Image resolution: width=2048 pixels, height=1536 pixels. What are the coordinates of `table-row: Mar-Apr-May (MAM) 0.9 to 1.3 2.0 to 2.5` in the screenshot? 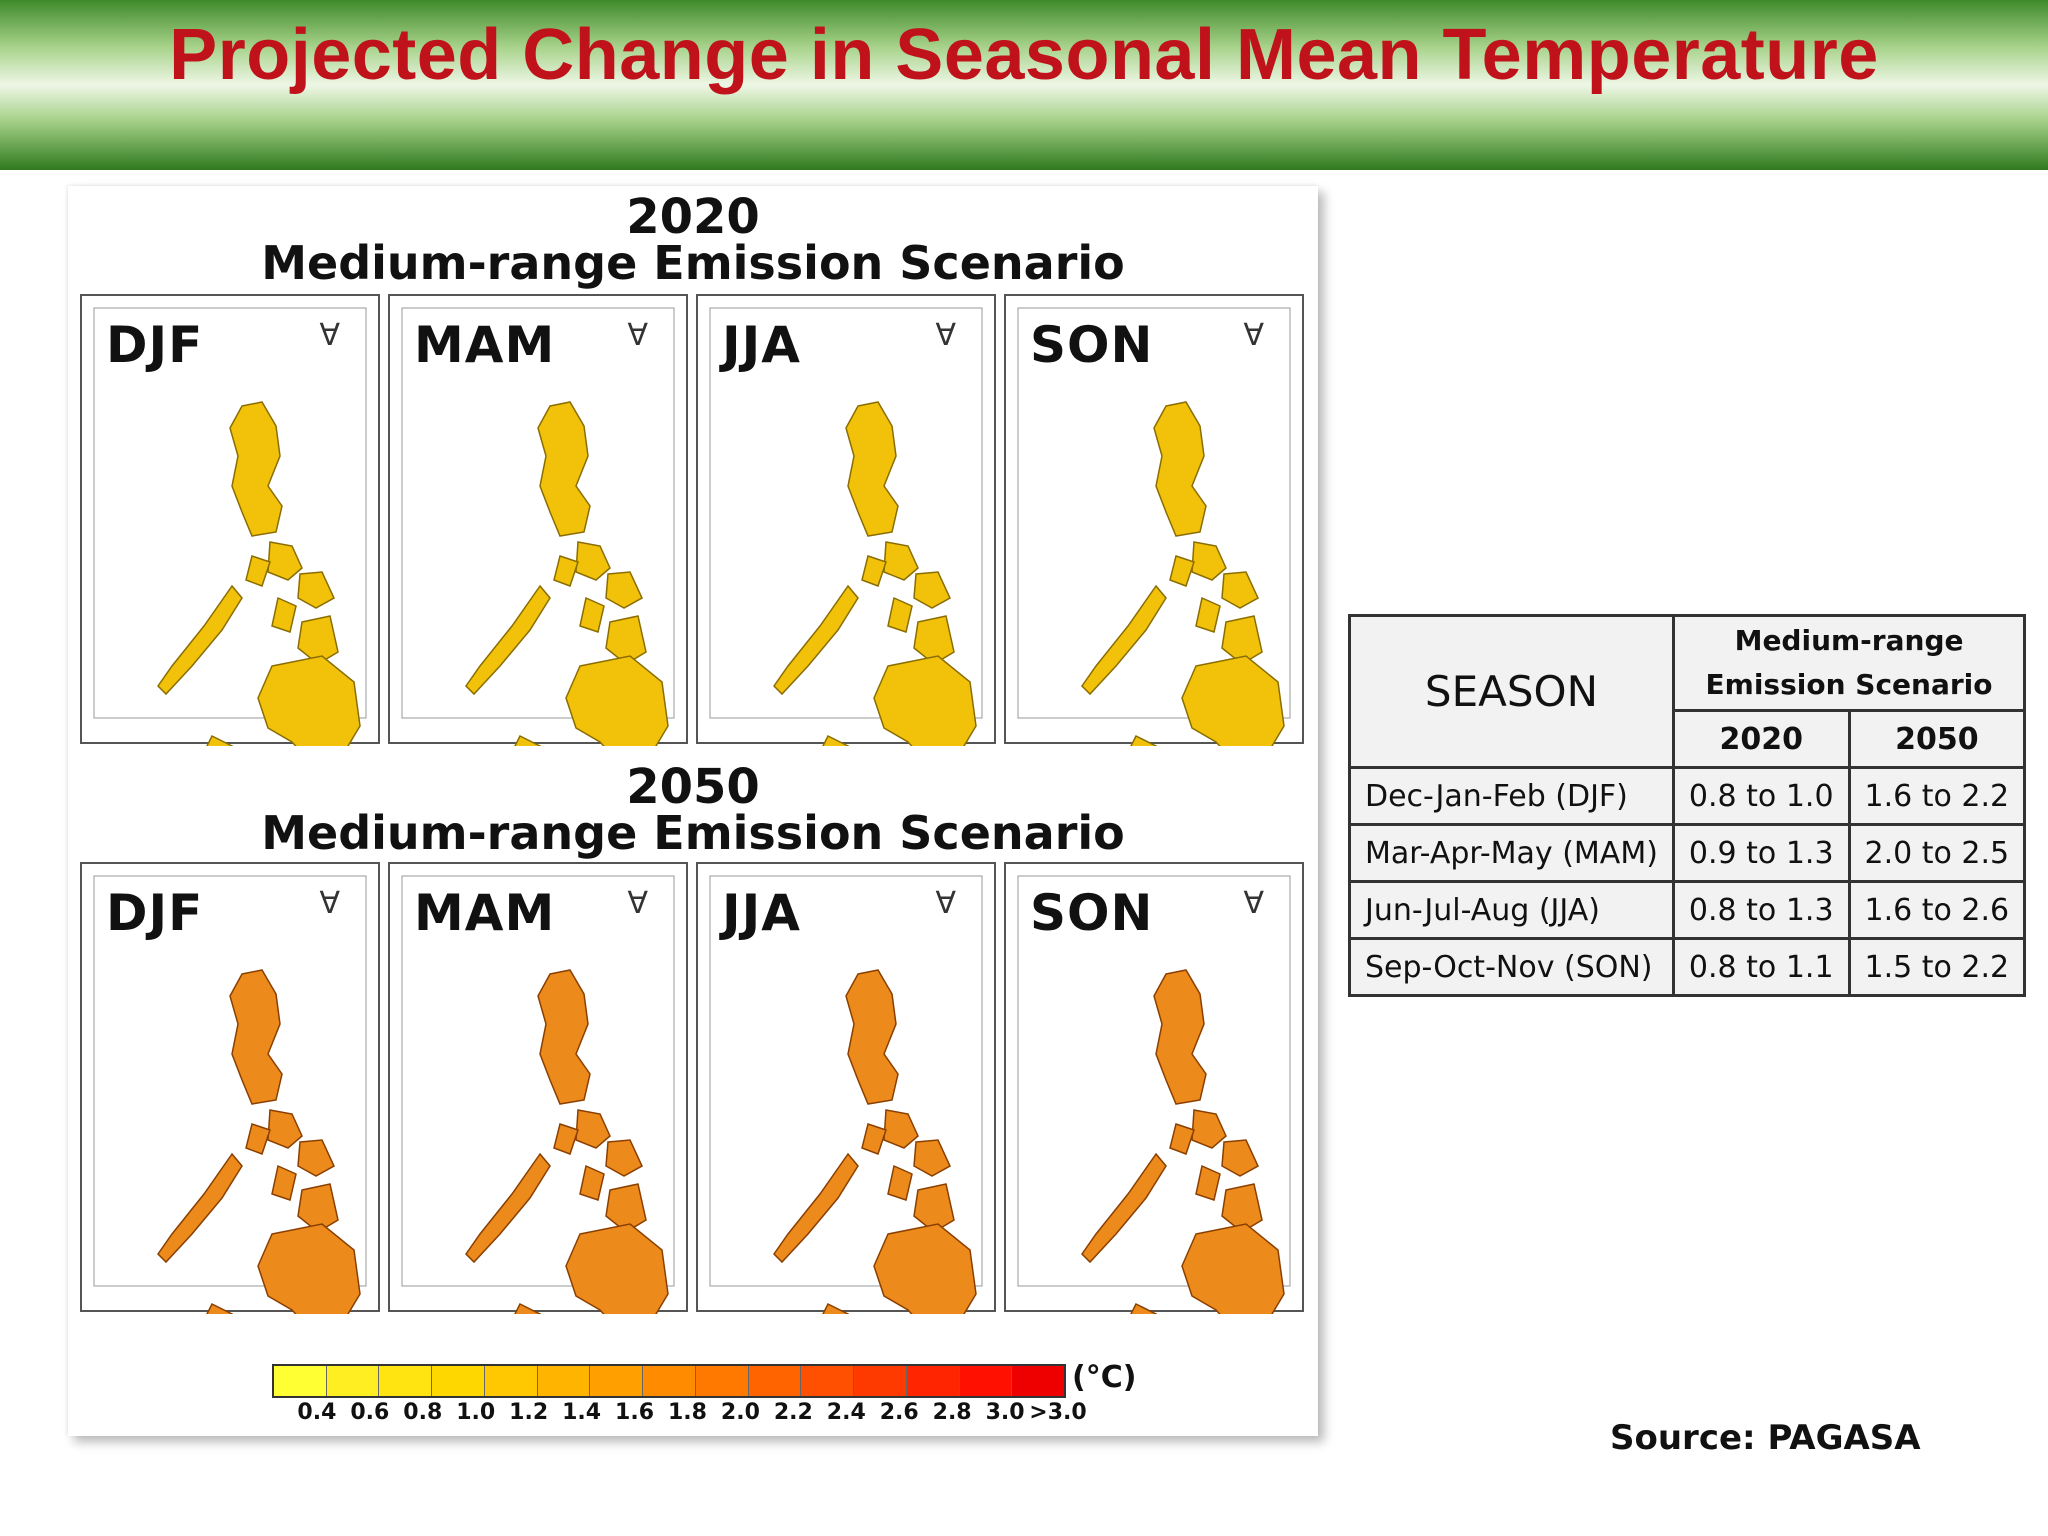 It's located at (1687, 853).